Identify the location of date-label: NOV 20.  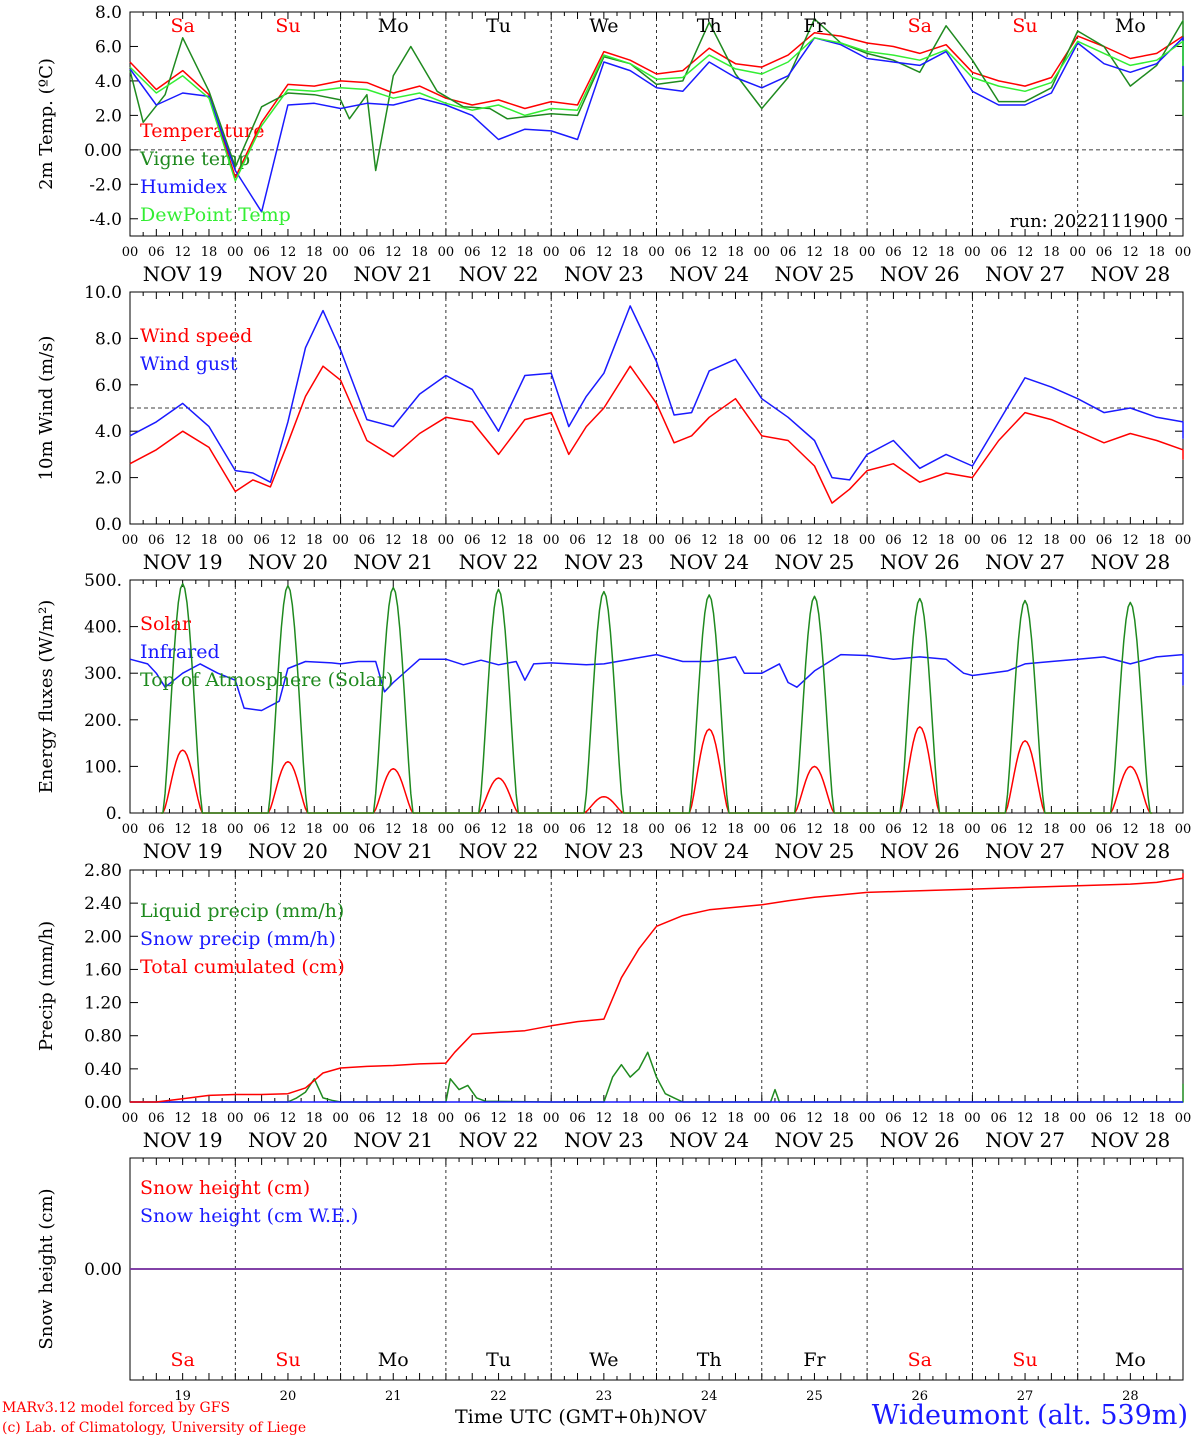
(288, 1140).